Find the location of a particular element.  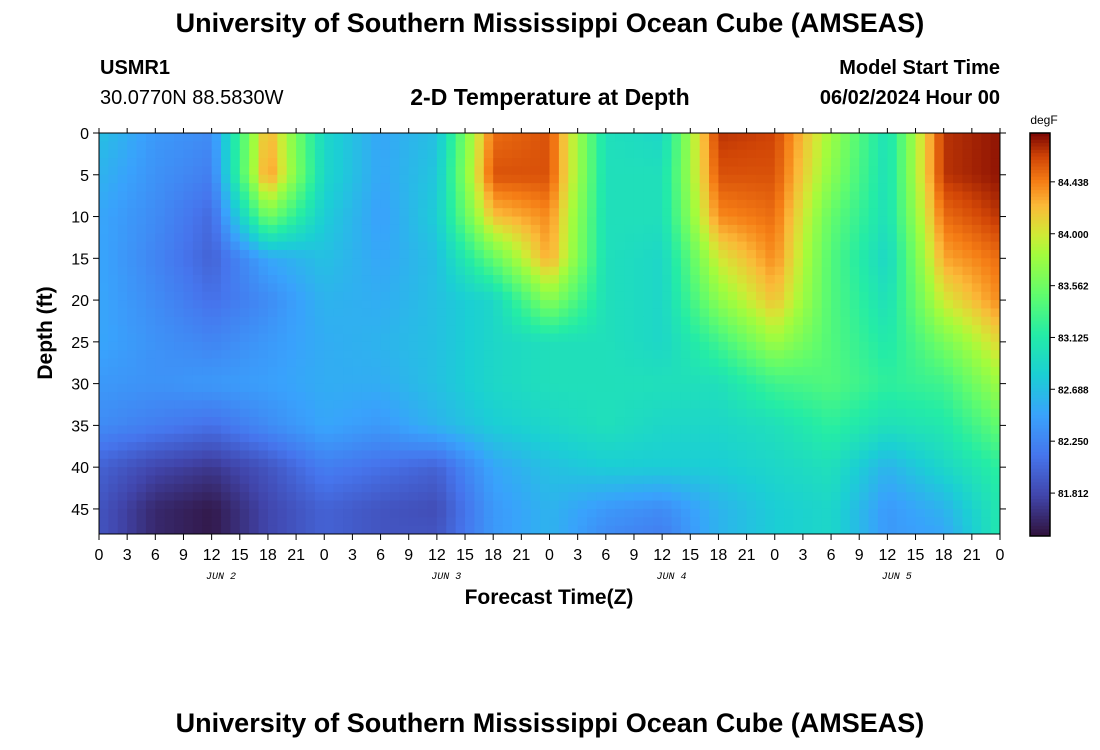

x-tick-label: 0 is located at coordinates (99, 555).